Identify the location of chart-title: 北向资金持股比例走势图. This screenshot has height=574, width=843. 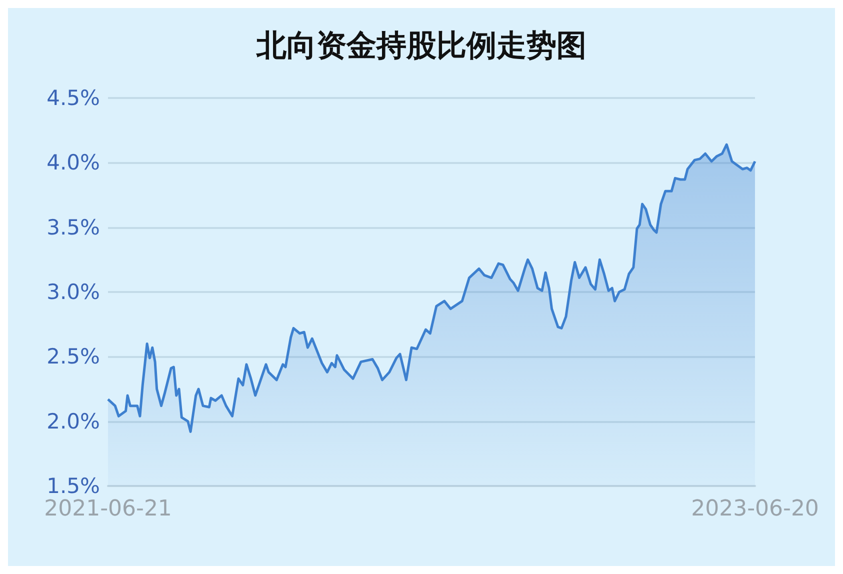
(421, 46).